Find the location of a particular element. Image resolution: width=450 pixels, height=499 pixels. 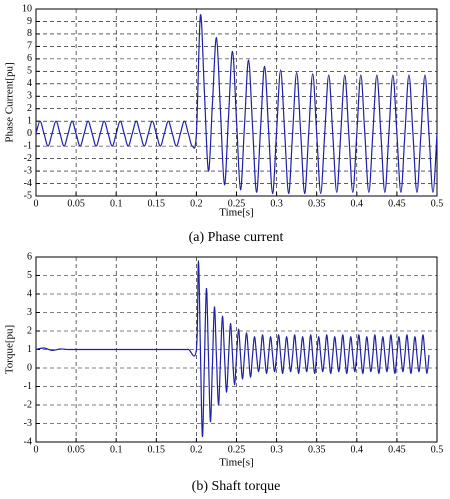

y-axis-label: Phase Current[pu] is located at coordinates (10, 102).